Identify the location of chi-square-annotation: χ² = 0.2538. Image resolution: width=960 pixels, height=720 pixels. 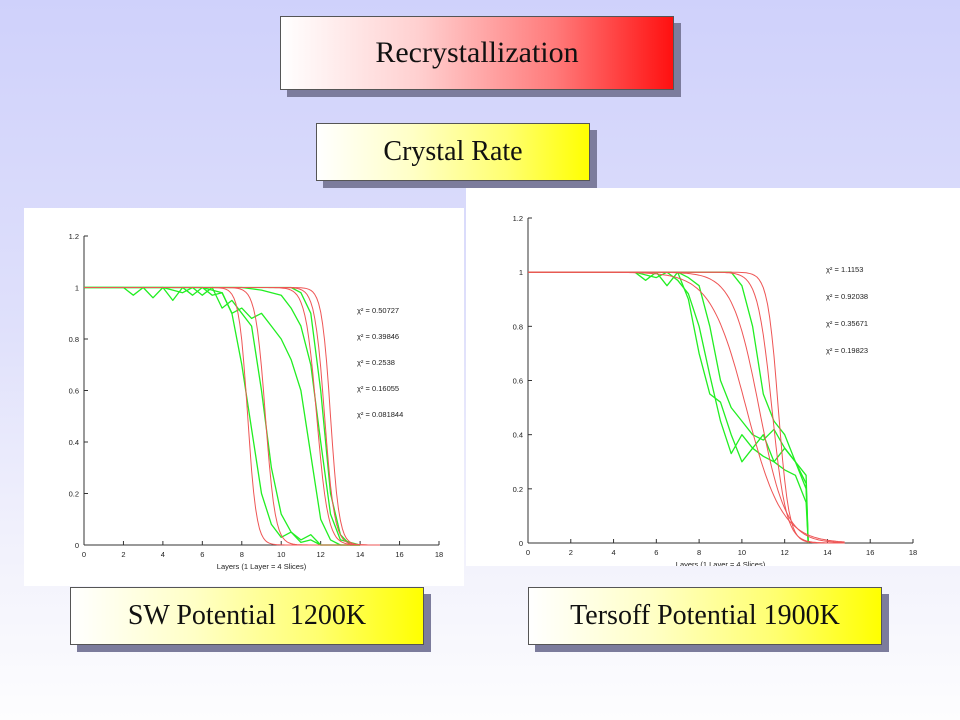
(376, 362).